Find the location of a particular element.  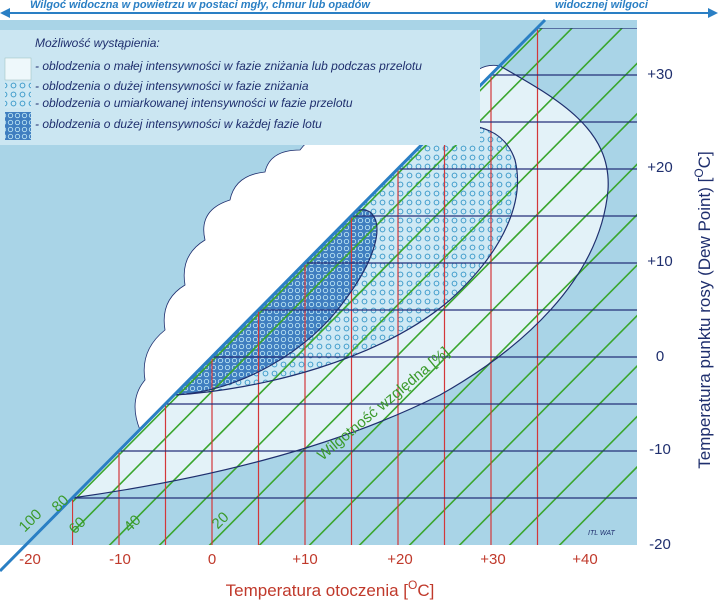

y-tick-label: -20 is located at coordinates (660, 544).